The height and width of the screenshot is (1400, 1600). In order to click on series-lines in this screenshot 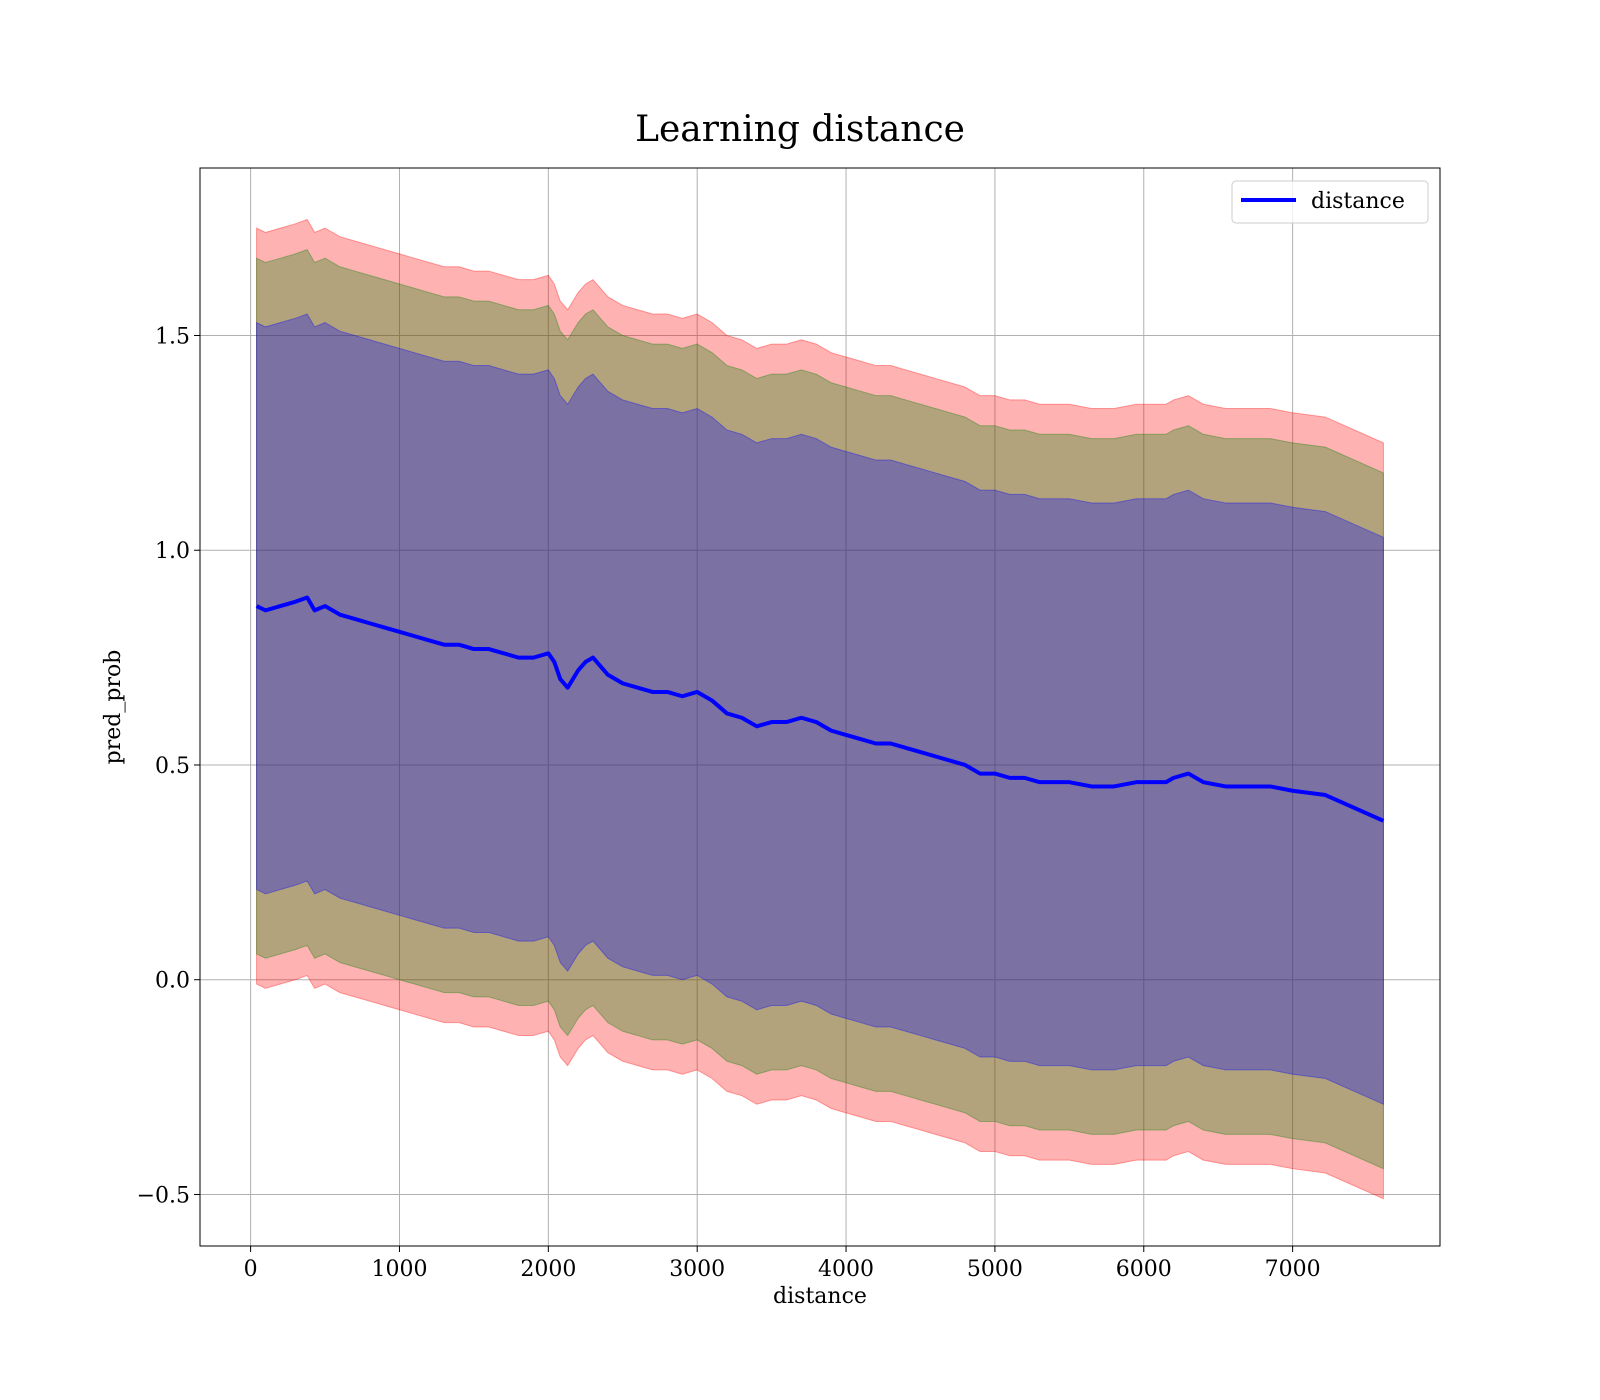, I will do `click(820, 709)`.